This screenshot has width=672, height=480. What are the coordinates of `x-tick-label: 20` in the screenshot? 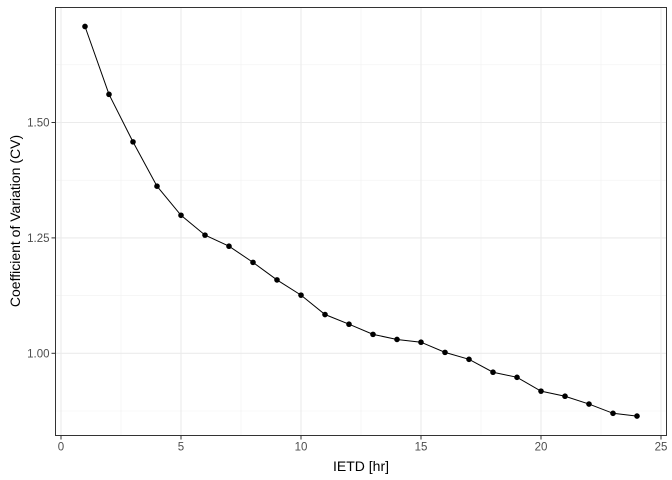 It's located at (541, 448).